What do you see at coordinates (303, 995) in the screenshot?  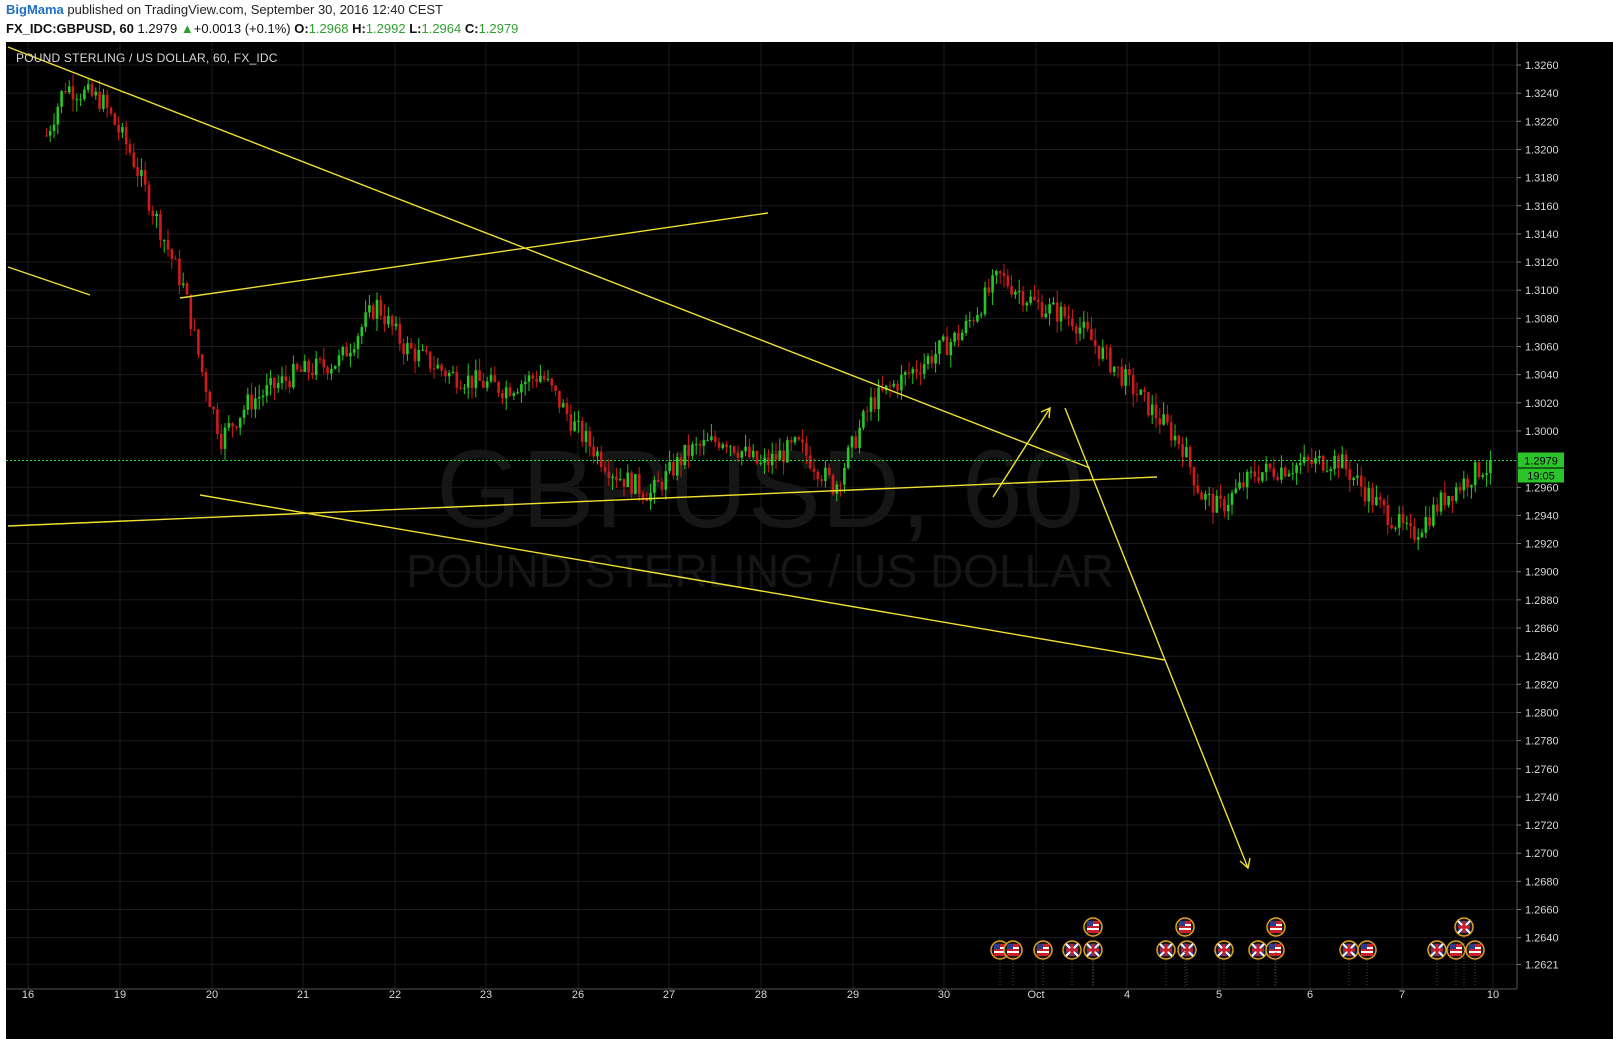 I see `time-tick-label: 21` at bounding box center [303, 995].